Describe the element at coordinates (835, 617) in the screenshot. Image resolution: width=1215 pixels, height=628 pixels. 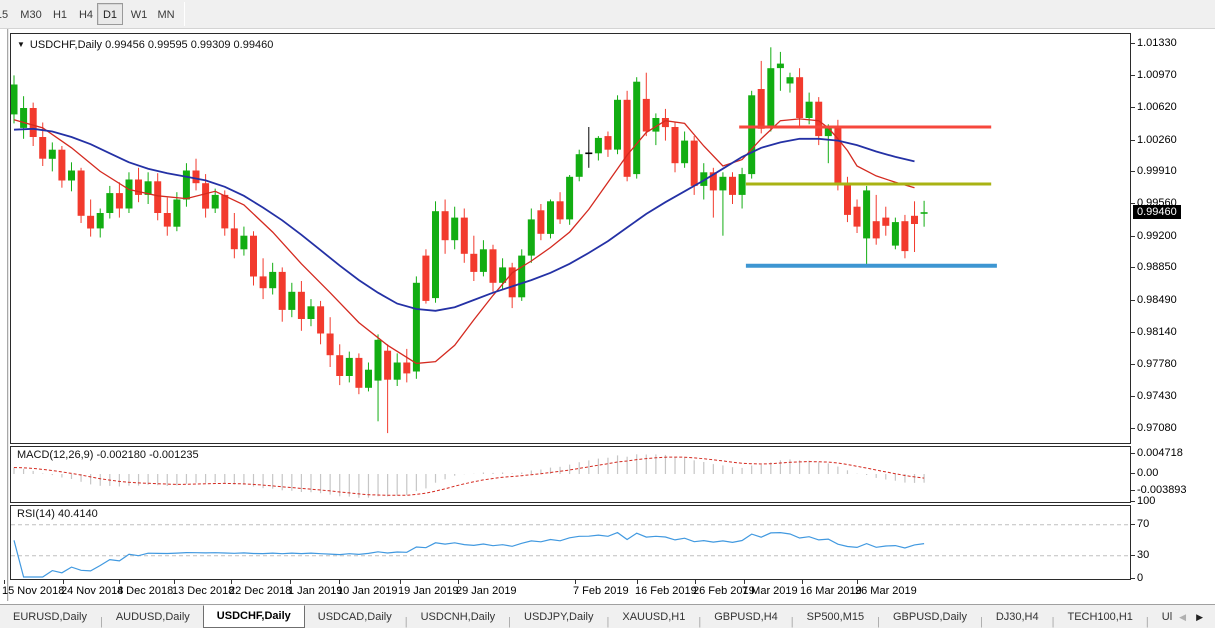
I see `tab-sp500-m15: SP500,M15` at that location.